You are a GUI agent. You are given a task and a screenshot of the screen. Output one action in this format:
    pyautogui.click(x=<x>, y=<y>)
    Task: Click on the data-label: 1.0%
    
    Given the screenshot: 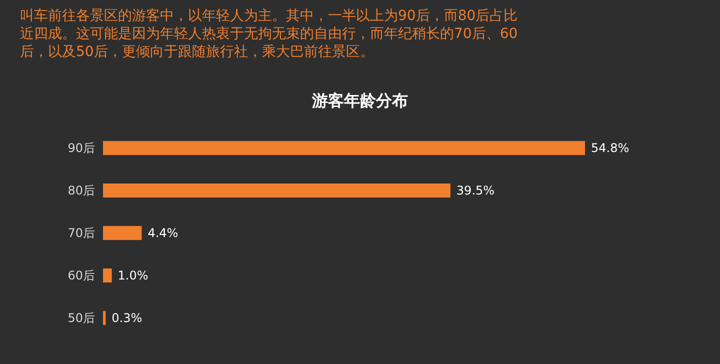 What is the action you would take?
    pyautogui.click(x=133, y=275)
    